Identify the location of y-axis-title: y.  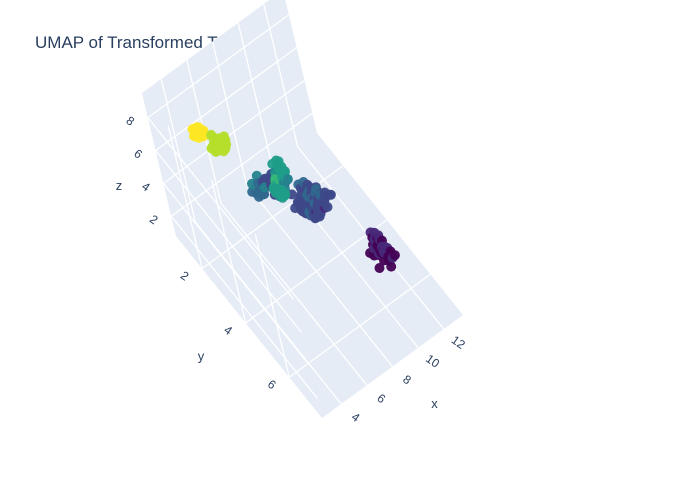
(201, 355).